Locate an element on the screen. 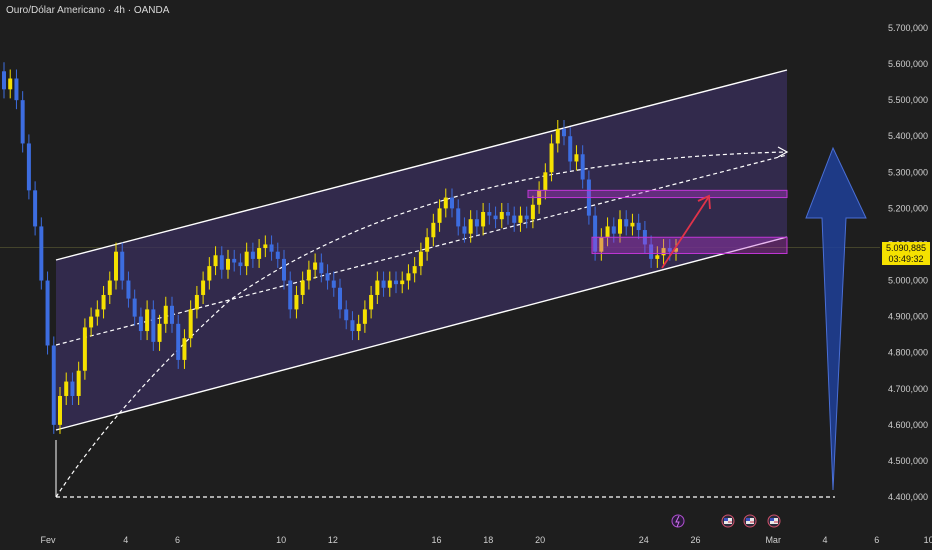 This screenshot has height=550, width=932. supply-zone is located at coordinates (689, 245).